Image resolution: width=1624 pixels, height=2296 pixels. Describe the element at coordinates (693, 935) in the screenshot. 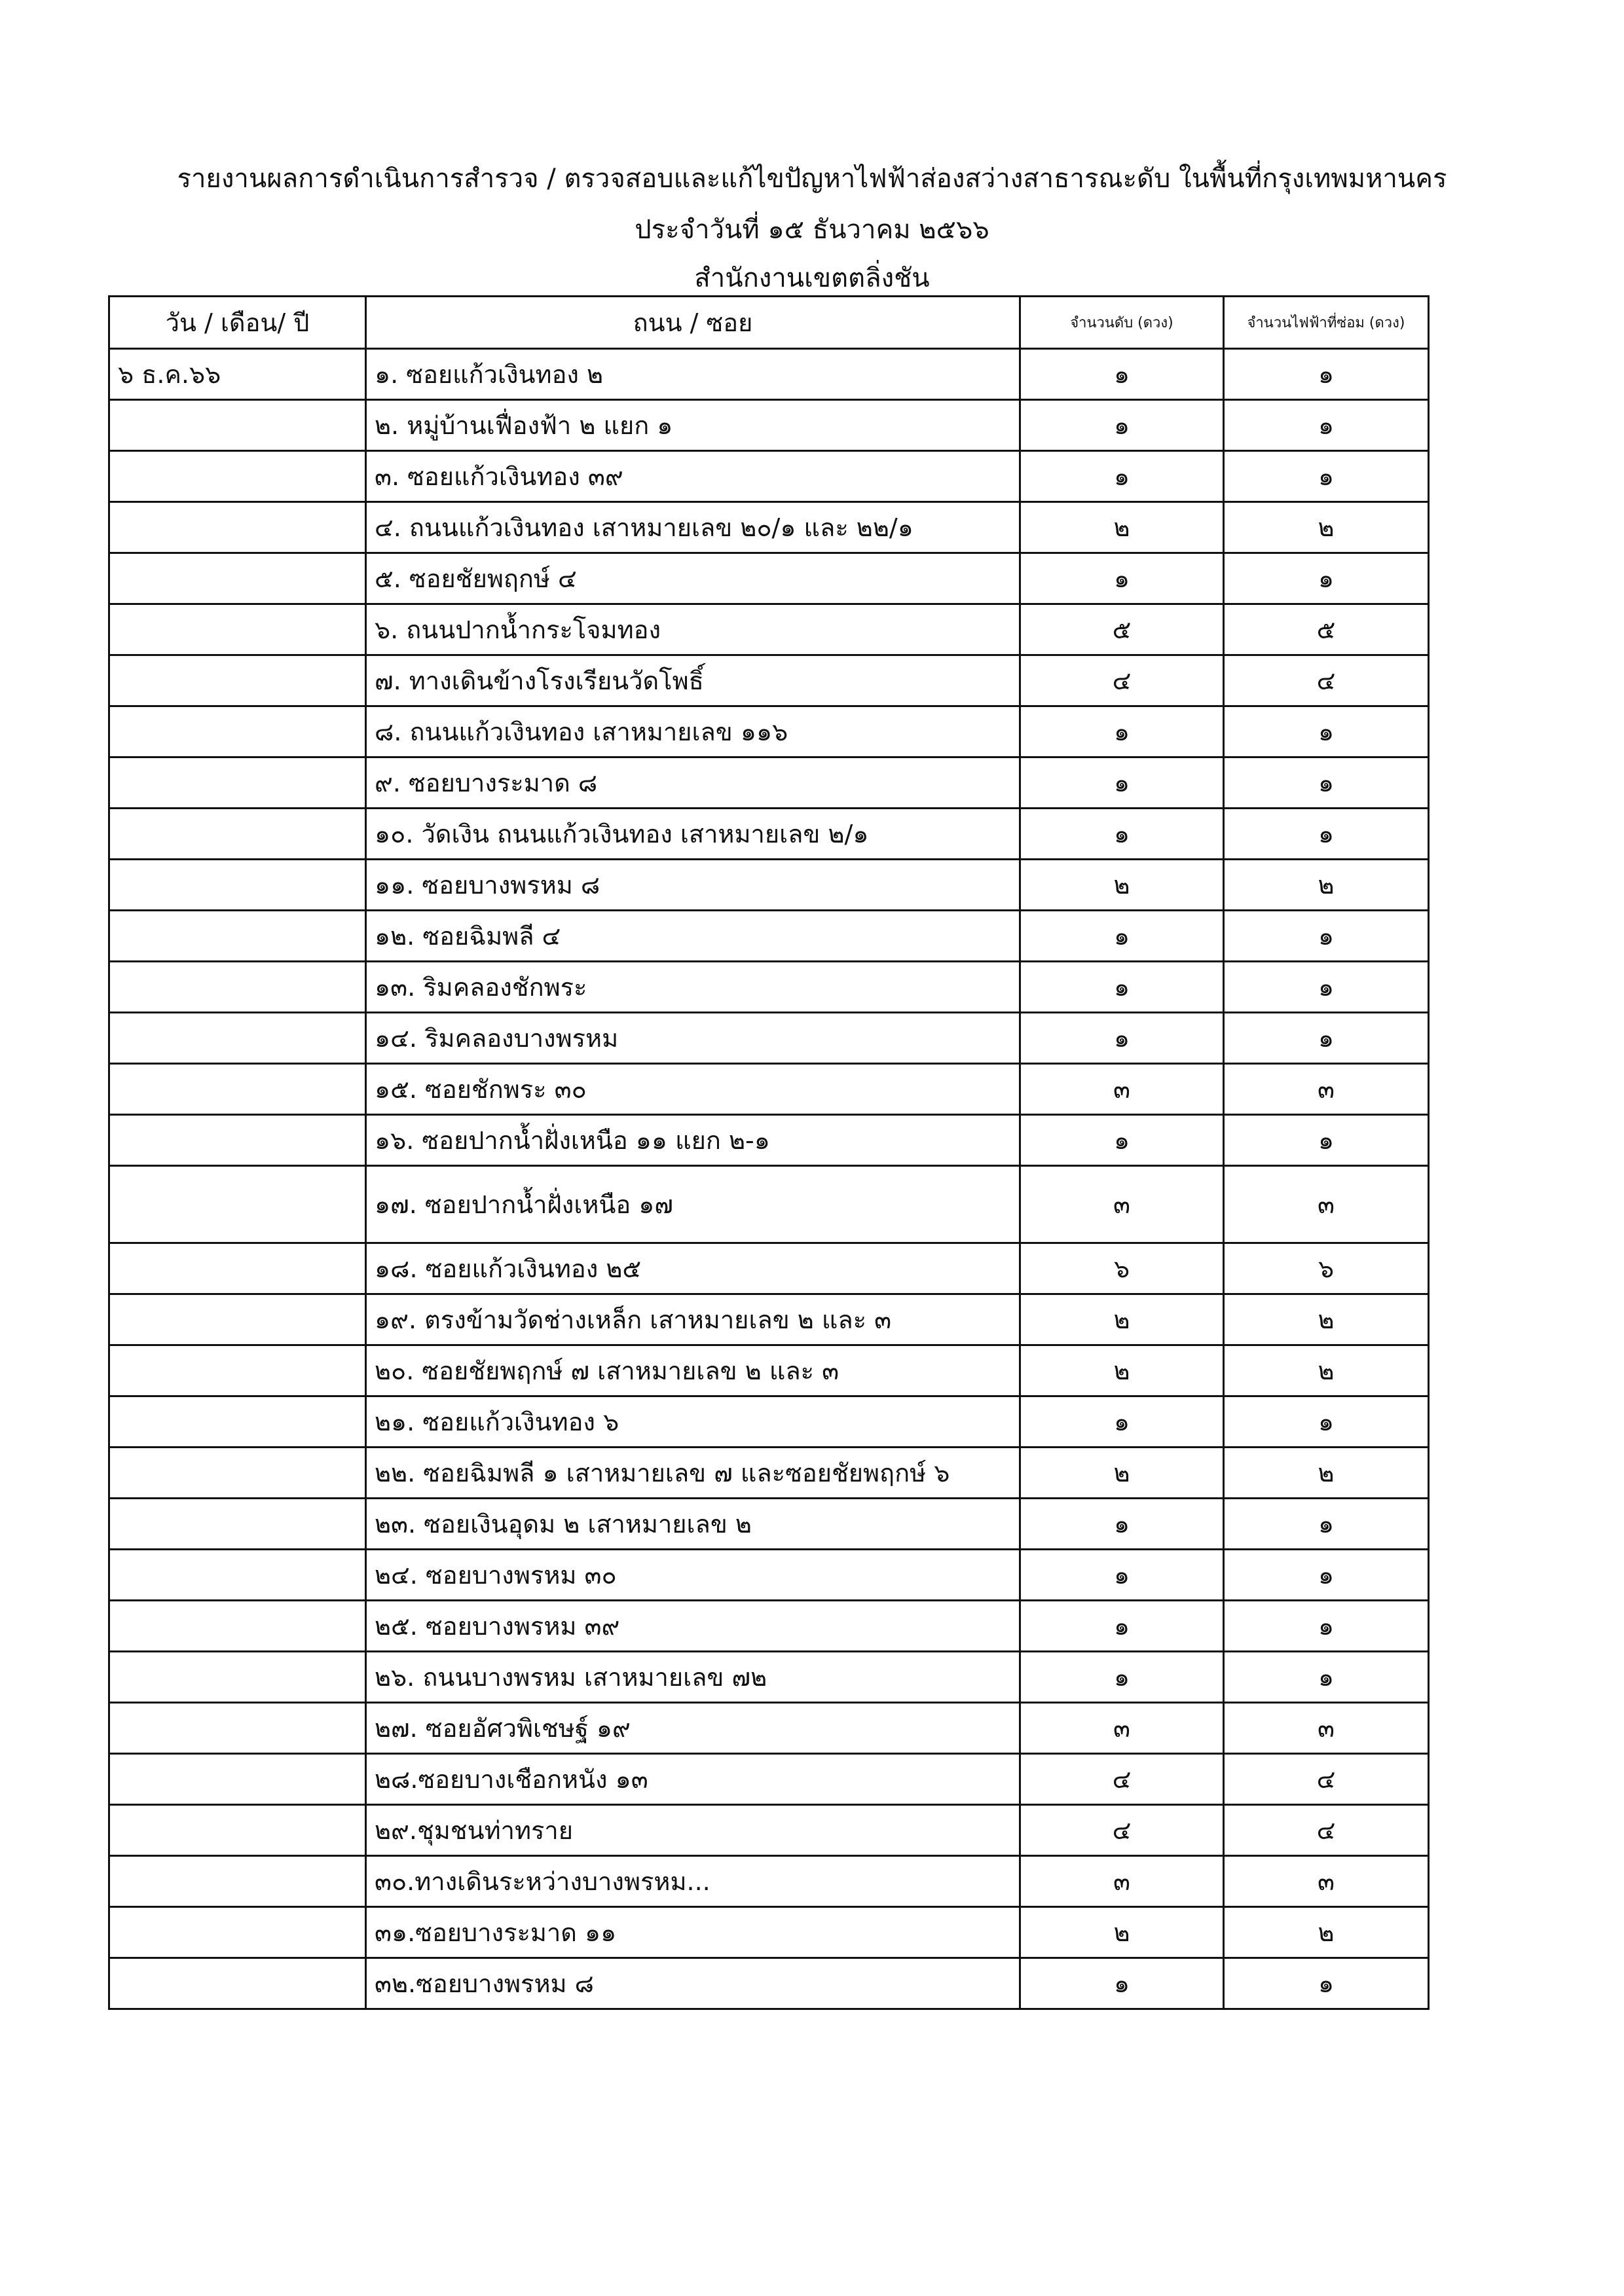

I see `road-cell: ๑๒. ซอยฉิมพลี ๔` at that location.